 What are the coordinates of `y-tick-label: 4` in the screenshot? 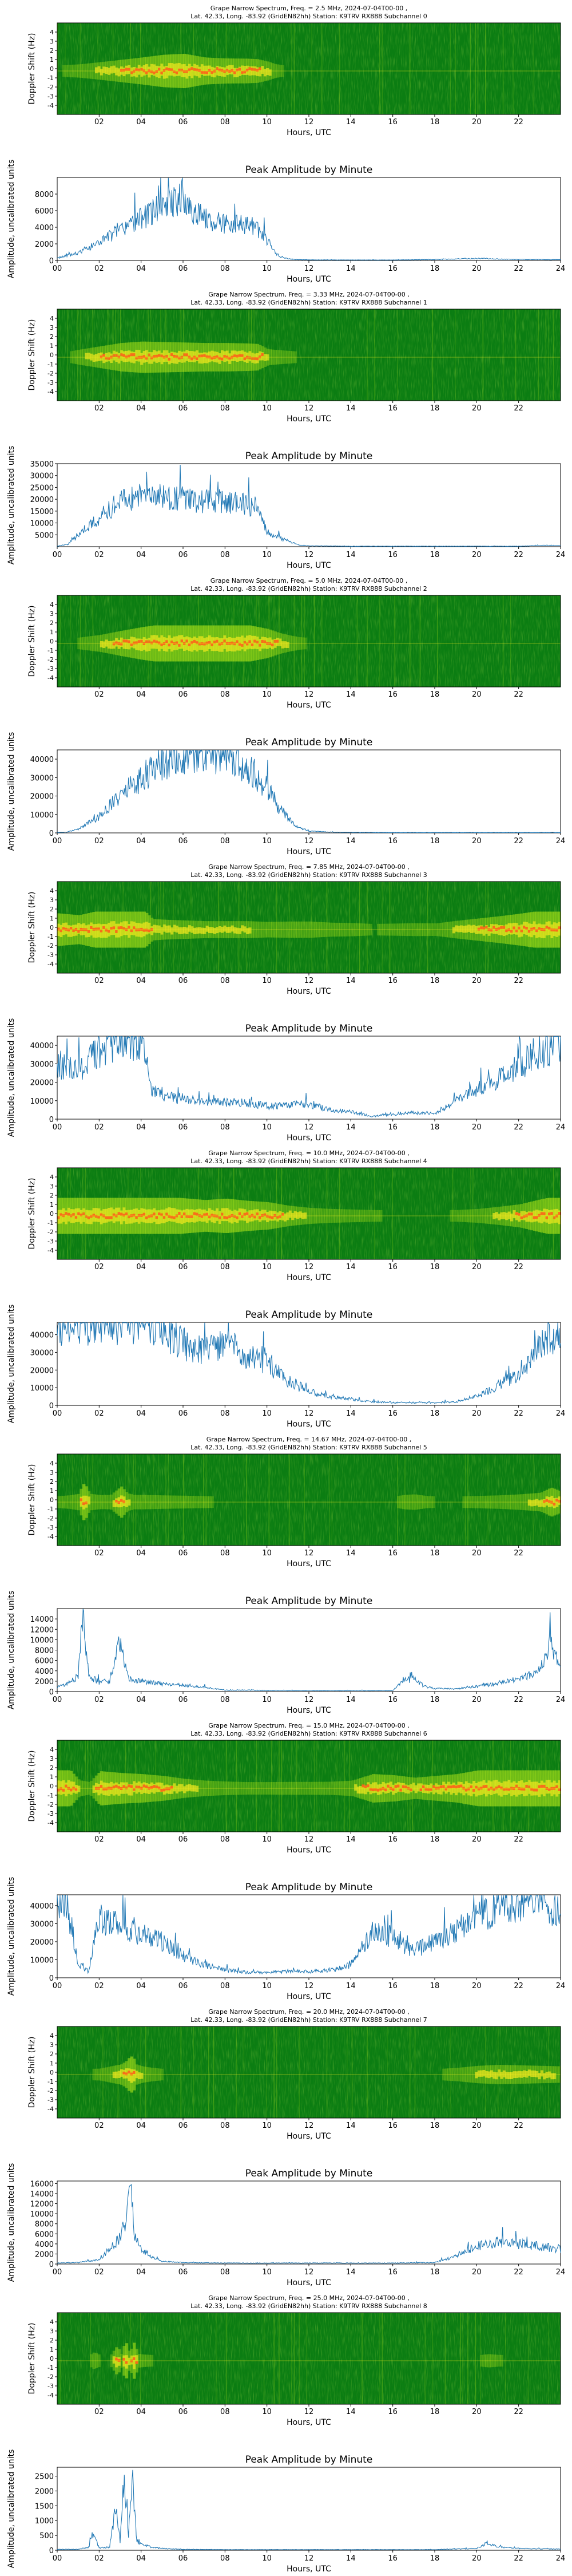 It's located at (52, 1463).